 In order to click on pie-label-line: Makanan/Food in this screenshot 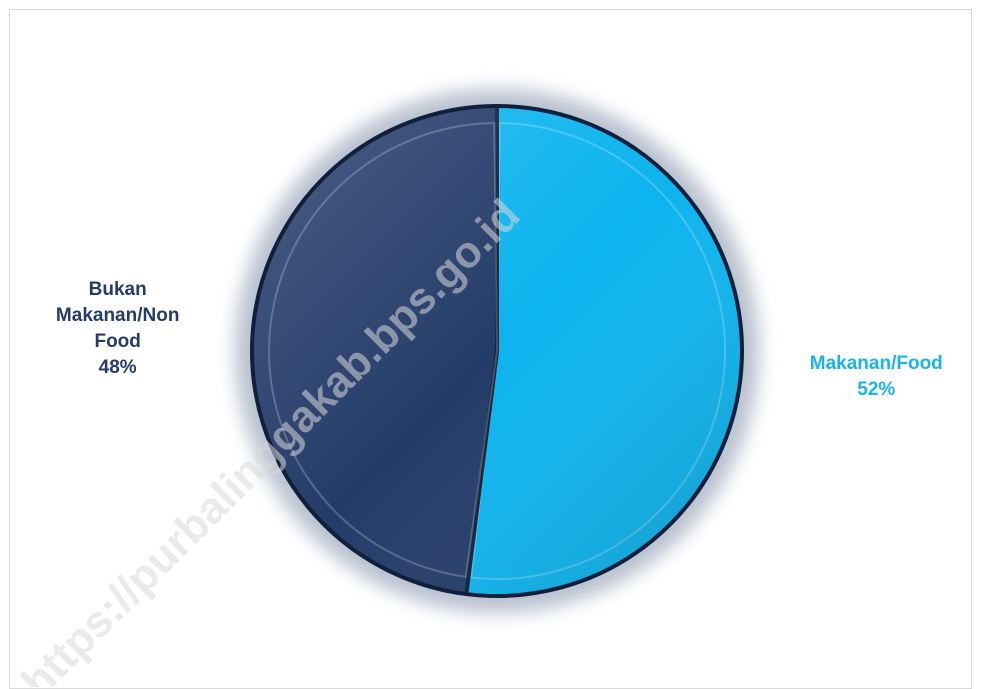, I will do `click(876, 363)`.